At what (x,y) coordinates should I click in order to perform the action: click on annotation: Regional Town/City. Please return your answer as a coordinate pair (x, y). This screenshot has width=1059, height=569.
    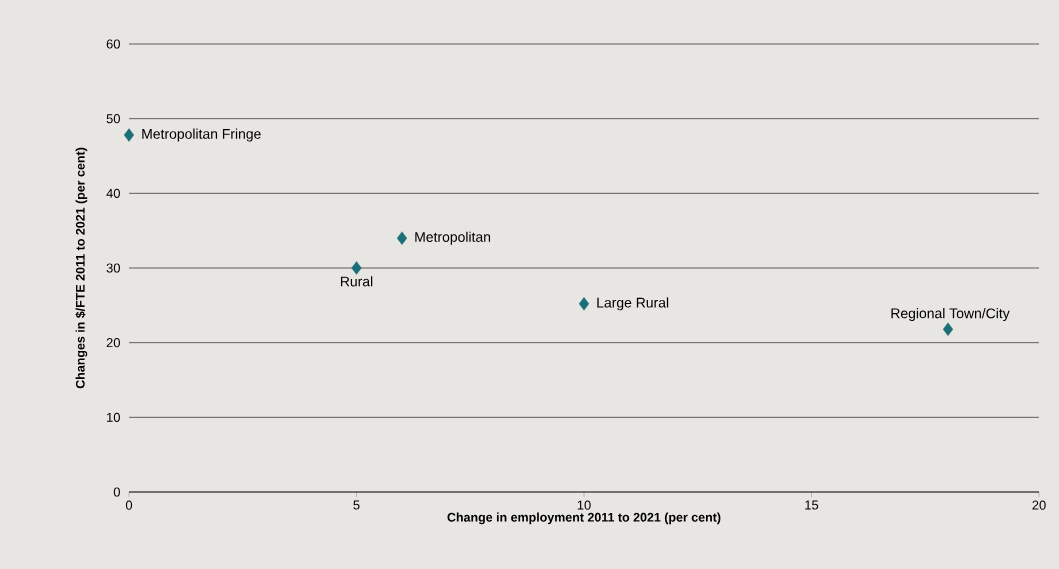
    Looking at the image, I should click on (950, 315).